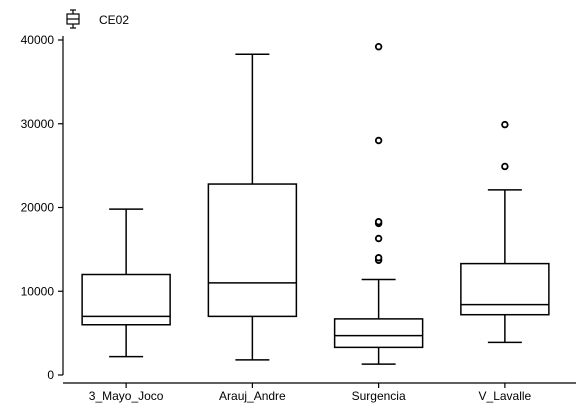 This screenshot has width=580, height=403. I want to click on boxplot-icon, so click(73, 19).